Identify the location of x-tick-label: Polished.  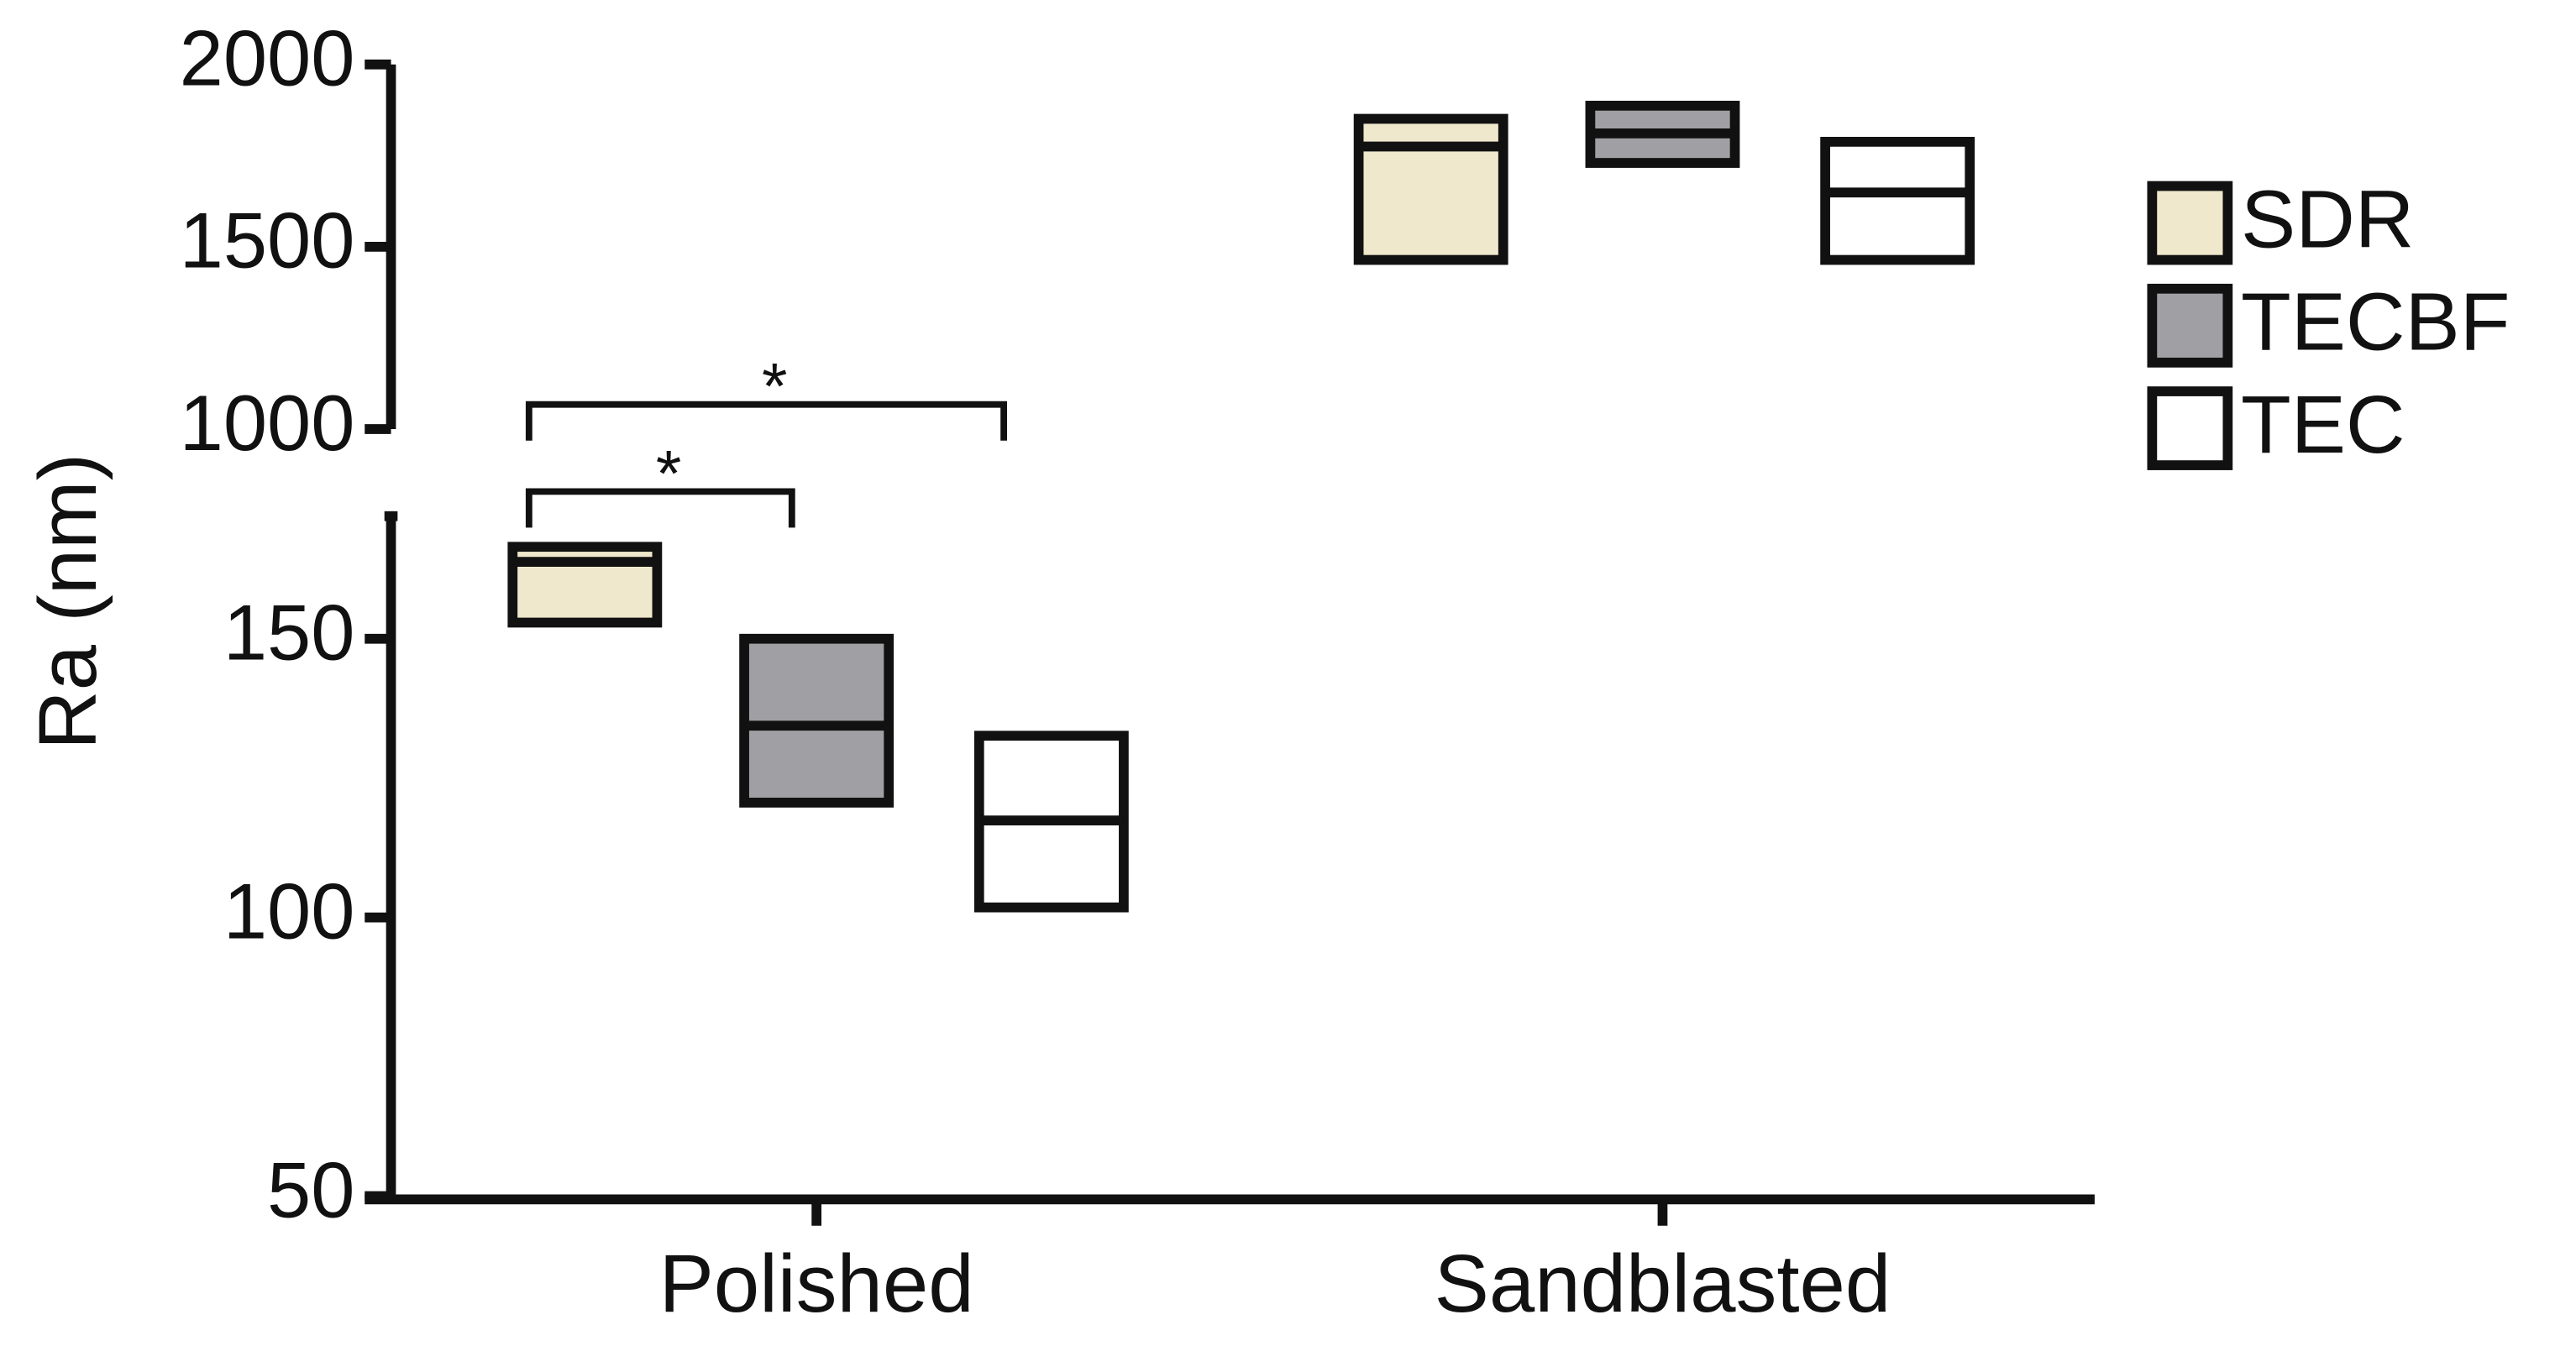
(816, 1283).